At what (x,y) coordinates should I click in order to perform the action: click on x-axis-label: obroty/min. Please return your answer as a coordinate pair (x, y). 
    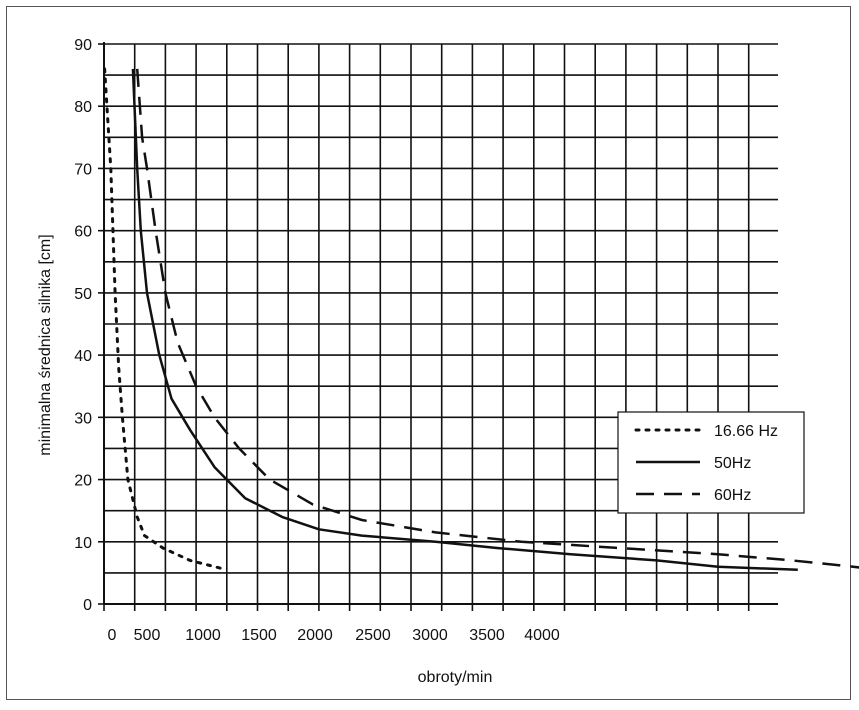
    Looking at the image, I should click on (455, 677).